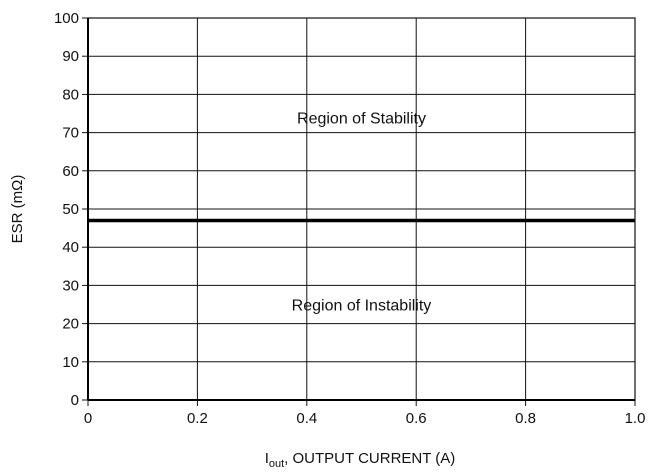 The height and width of the screenshot is (473, 652). What do you see at coordinates (416, 418) in the screenshot?
I see `x-tick-label: 0.6` at bounding box center [416, 418].